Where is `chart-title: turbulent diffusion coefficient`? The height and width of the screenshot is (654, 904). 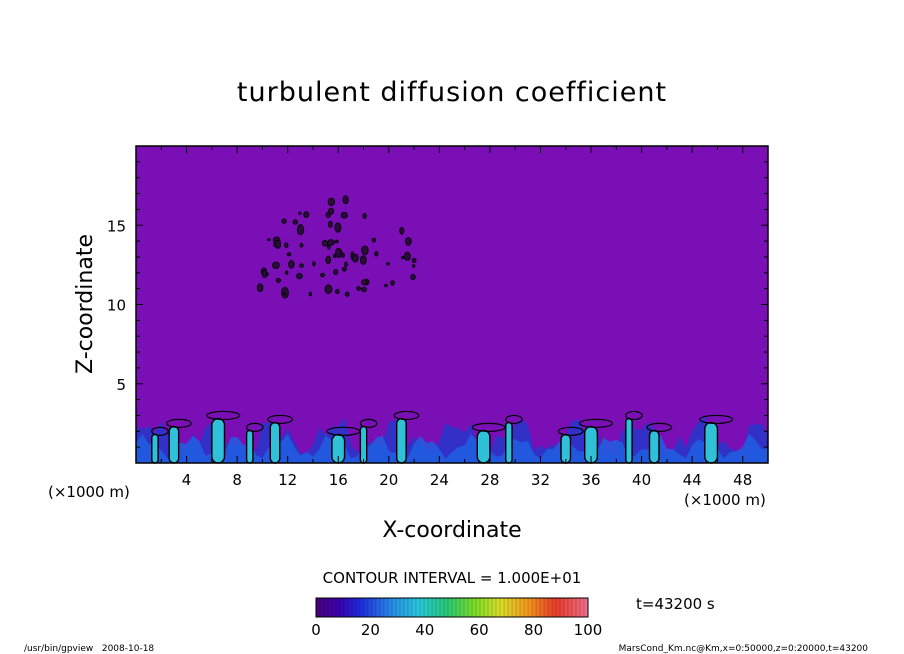 chart-title: turbulent diffusion coefficient is located at coordinates (452, 92).